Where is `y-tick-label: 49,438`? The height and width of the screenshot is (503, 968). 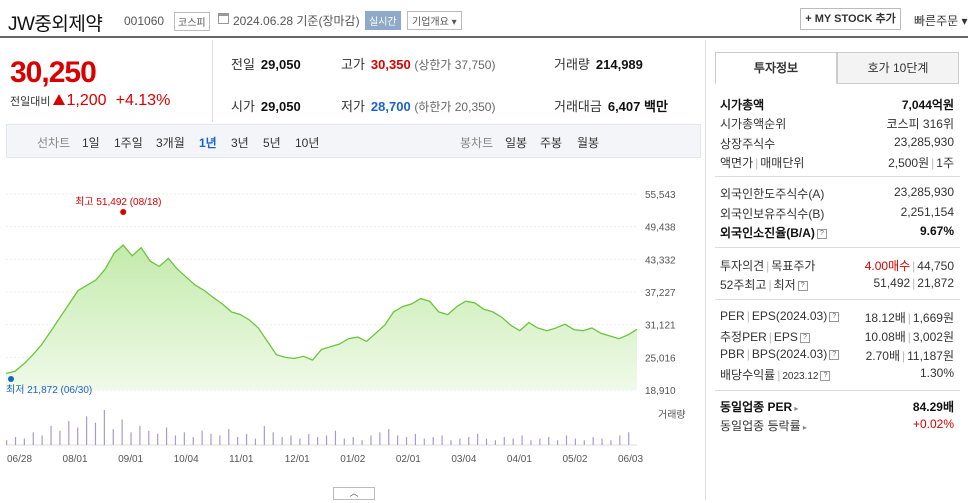
y-tick-label: 49,438 is located at coordinates (660, 228).